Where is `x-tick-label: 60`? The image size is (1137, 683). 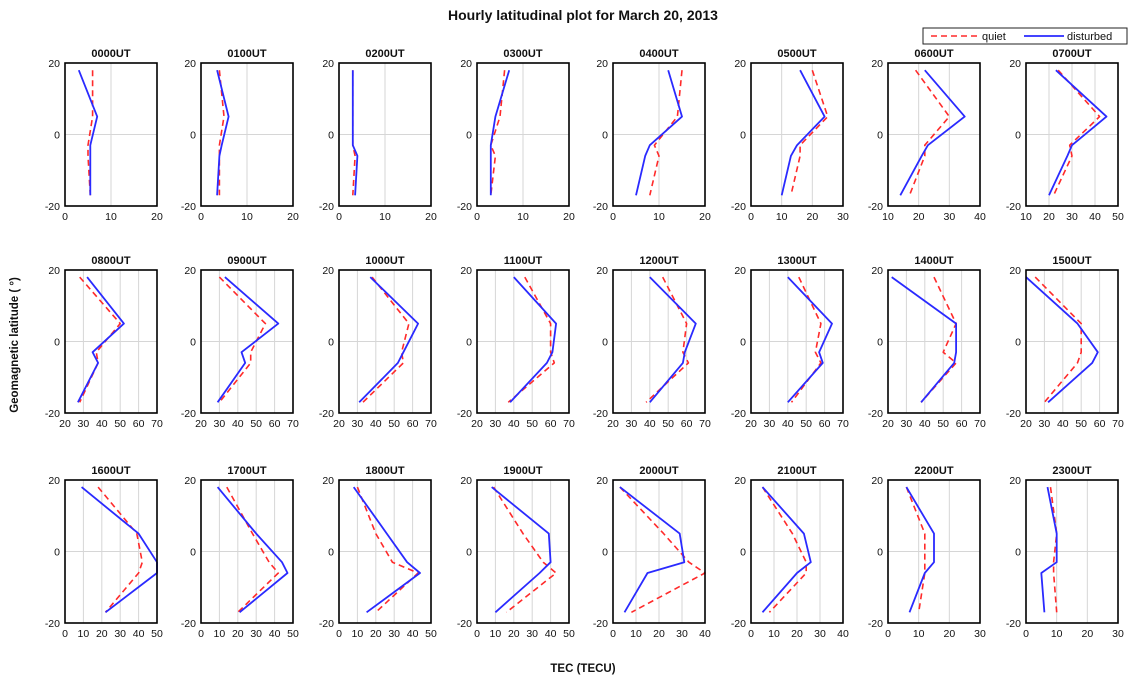 x-tick-label: 60 is located at coordinates (413, 424).